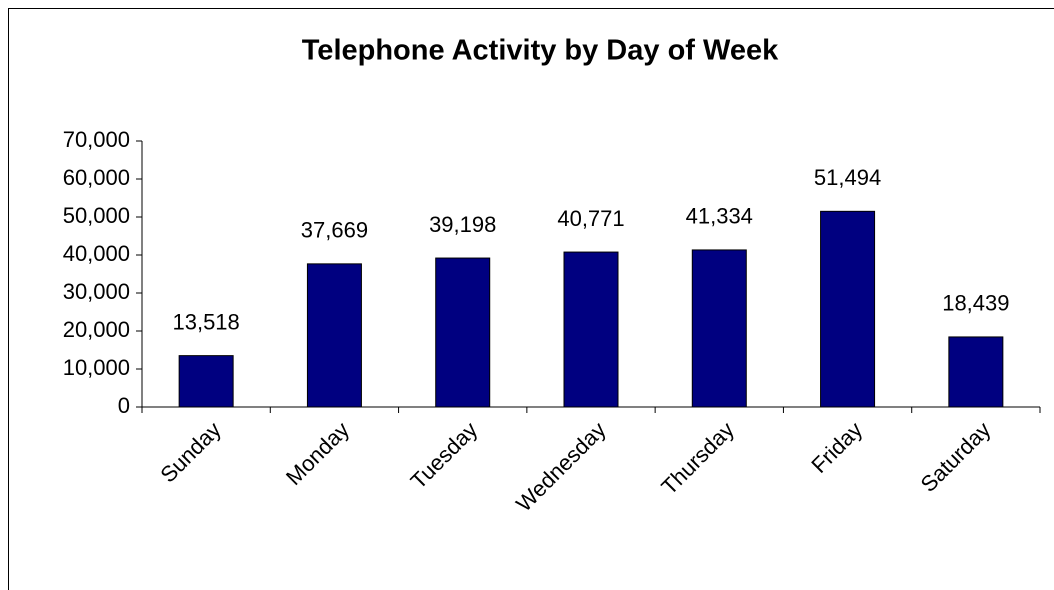  I want to click on data-label: 37,669, so click(334, 230).